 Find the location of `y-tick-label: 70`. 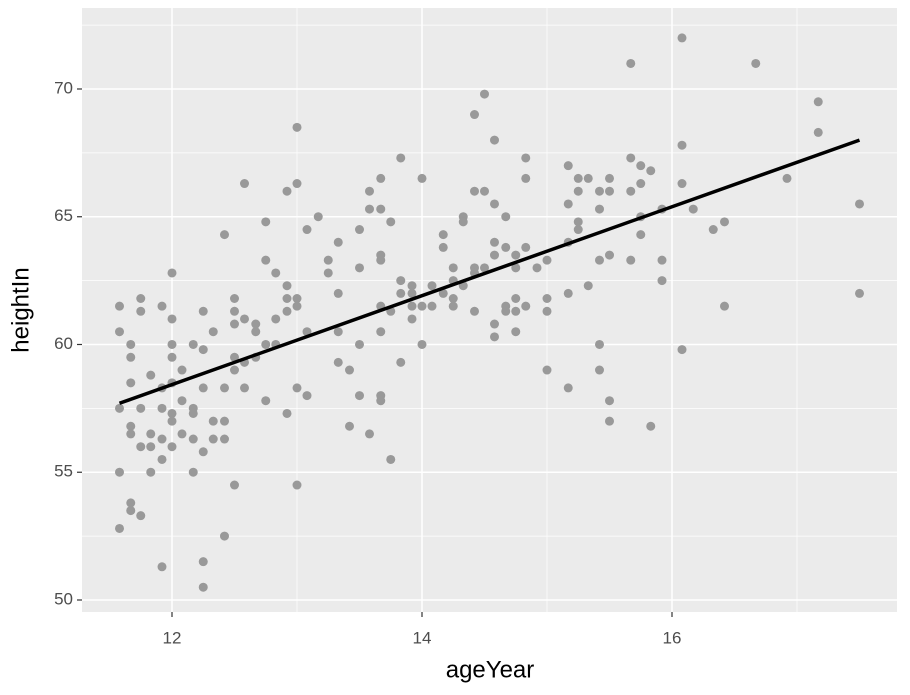

y-tick-label: 70 is located at coordinates (63, 87).